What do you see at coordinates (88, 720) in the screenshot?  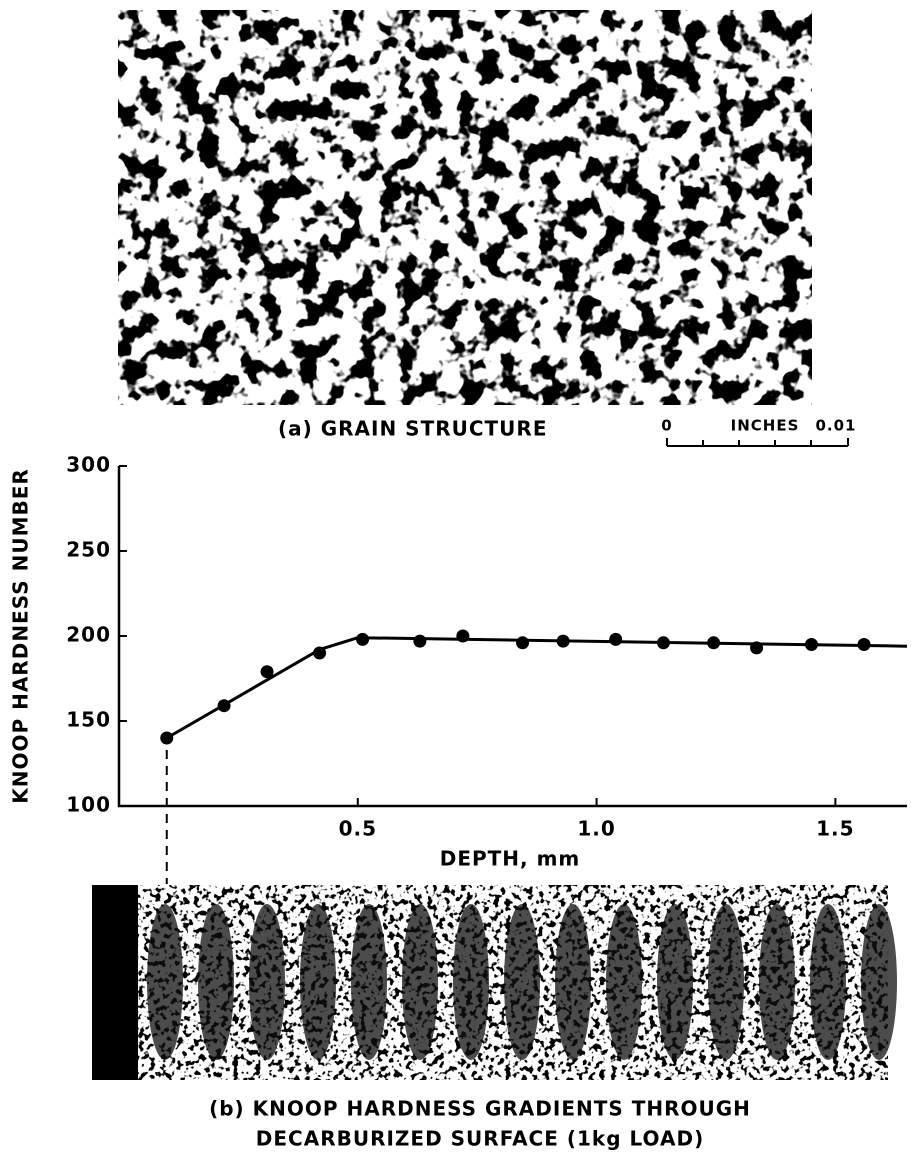 I see `y-tick-label: 150` at bounding box center [88, 720].